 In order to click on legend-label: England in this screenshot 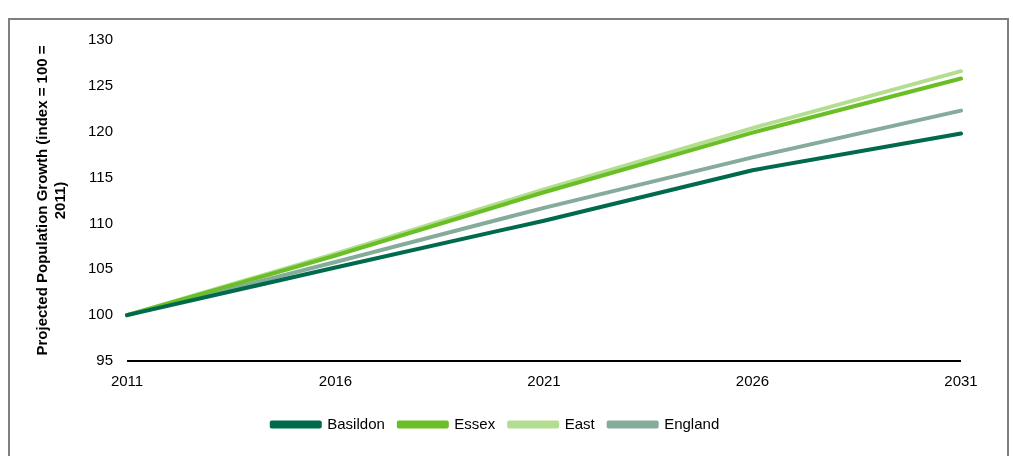, I will do `click(692, 423)`.